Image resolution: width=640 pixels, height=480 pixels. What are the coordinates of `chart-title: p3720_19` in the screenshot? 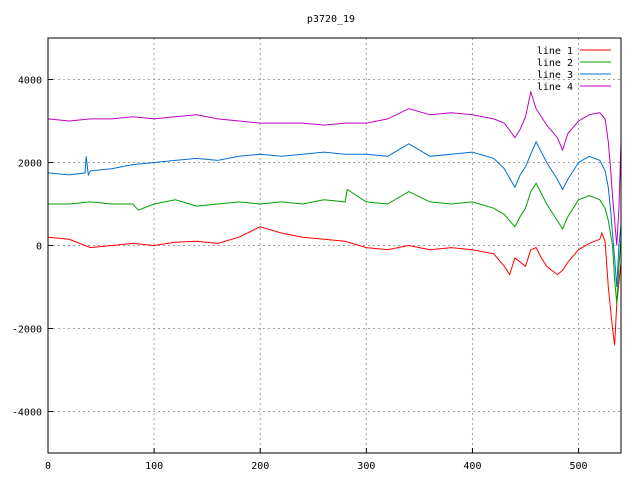 It's located at (331, 19).